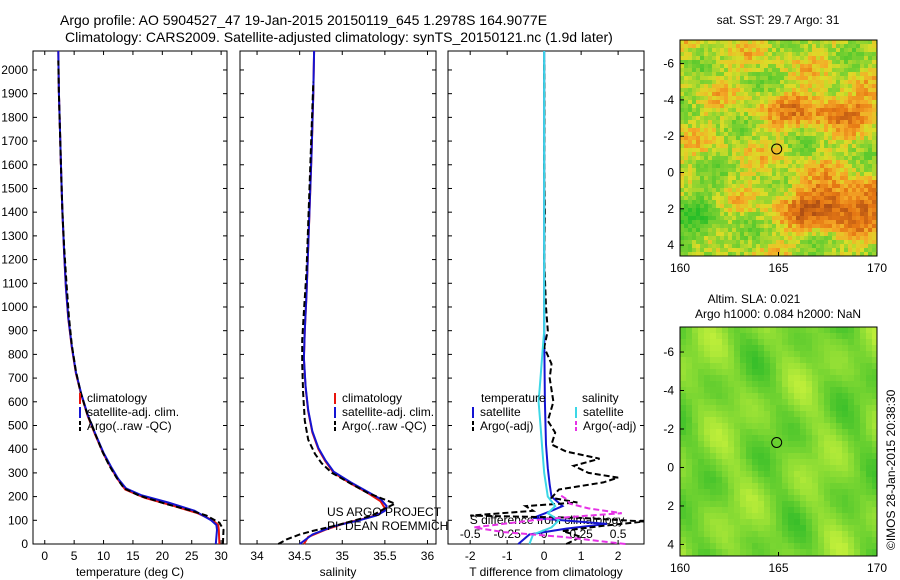 Image resolution: width=900 pixels, height=580 pixels. Describe the element at coordinates (428, 556) in the screenshot. I see `salinity-xtick-label: 36` at that location.